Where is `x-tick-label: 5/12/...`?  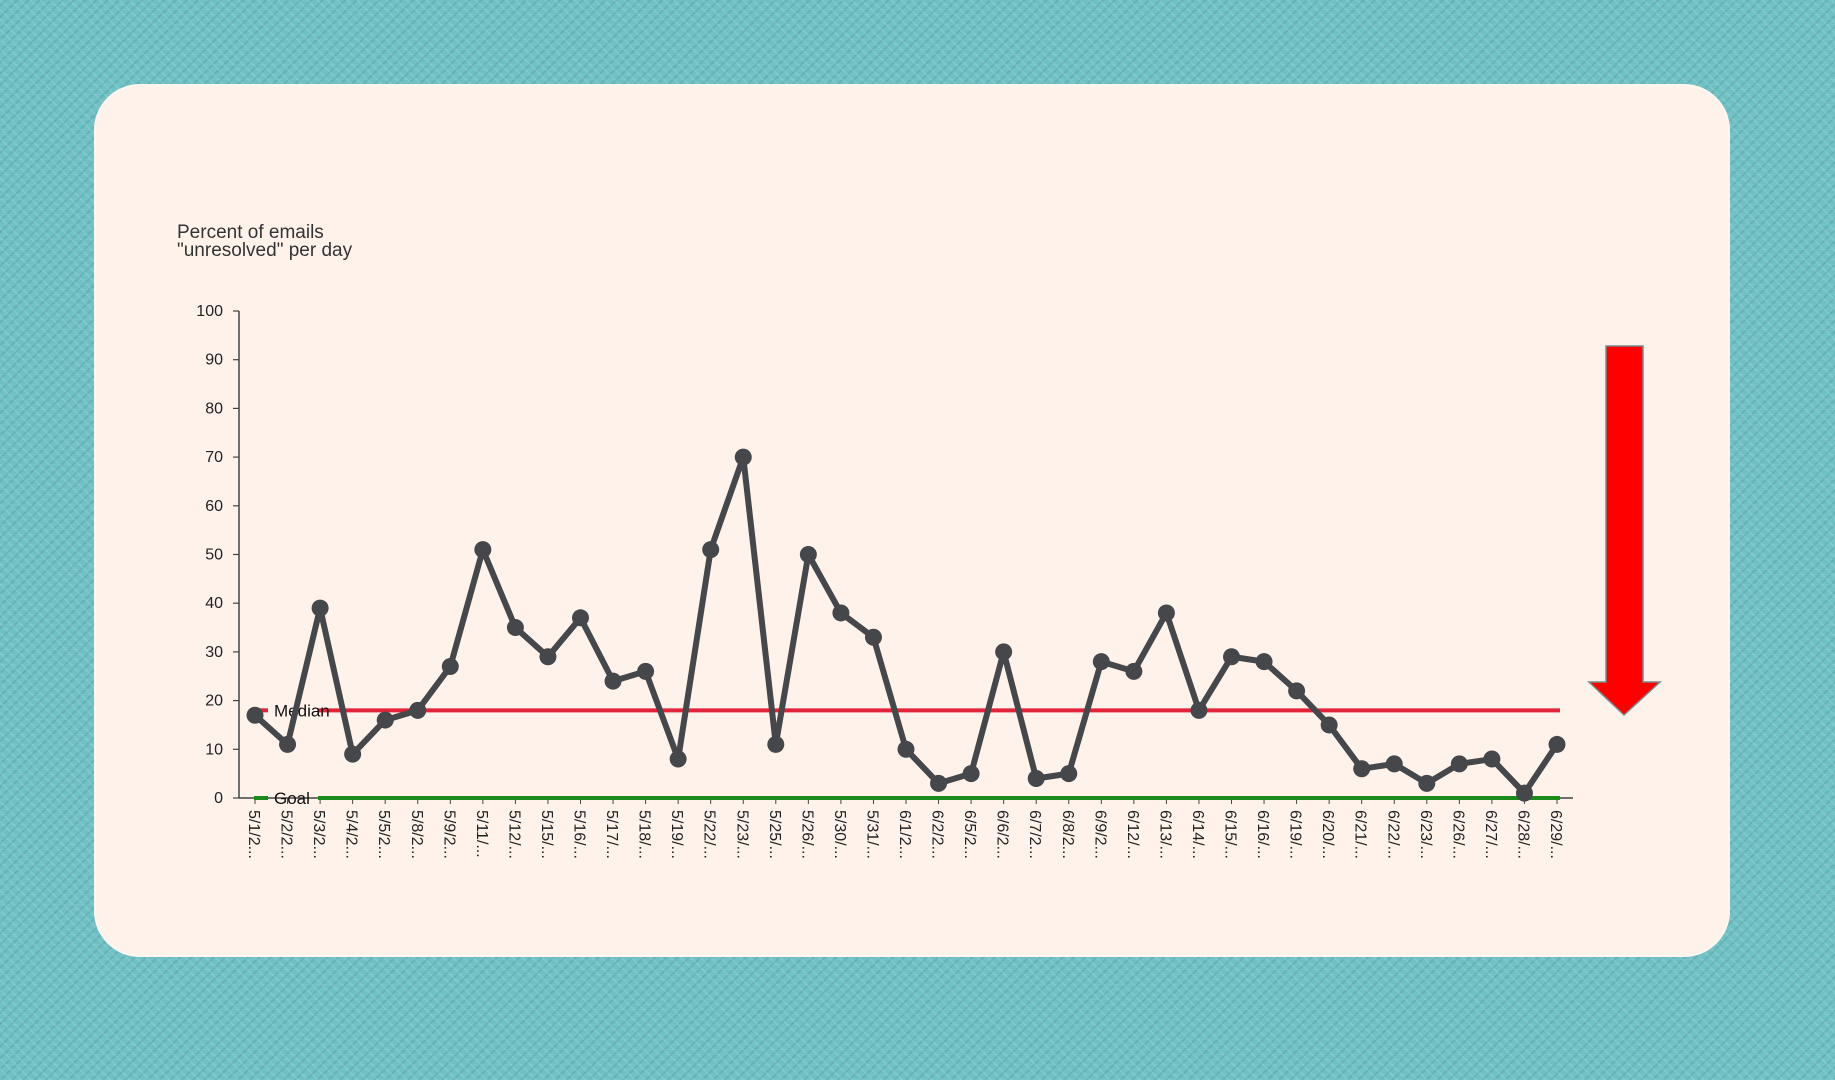 x-tick-label: 5/12/... is located at coordinates (513, 834).